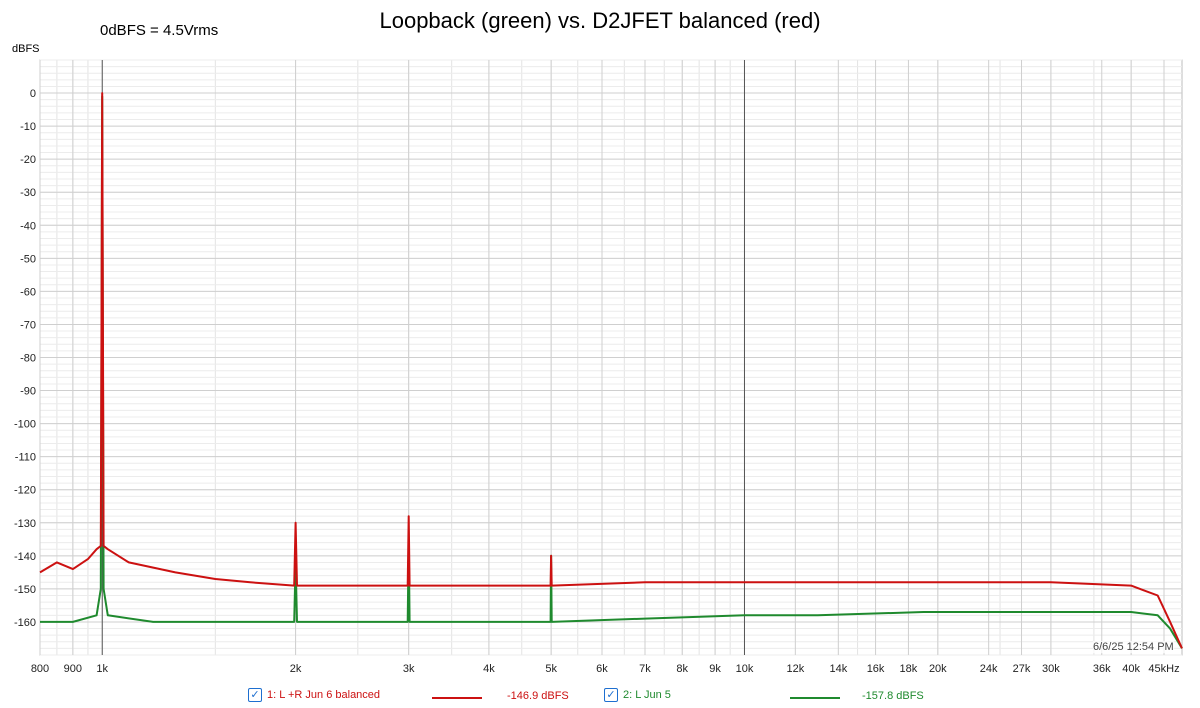  What do you see at coordinates (647, 695) in the screenshot?
I see `legend-series-name: 2: L Jun 5` at bounding box center [647, 695].